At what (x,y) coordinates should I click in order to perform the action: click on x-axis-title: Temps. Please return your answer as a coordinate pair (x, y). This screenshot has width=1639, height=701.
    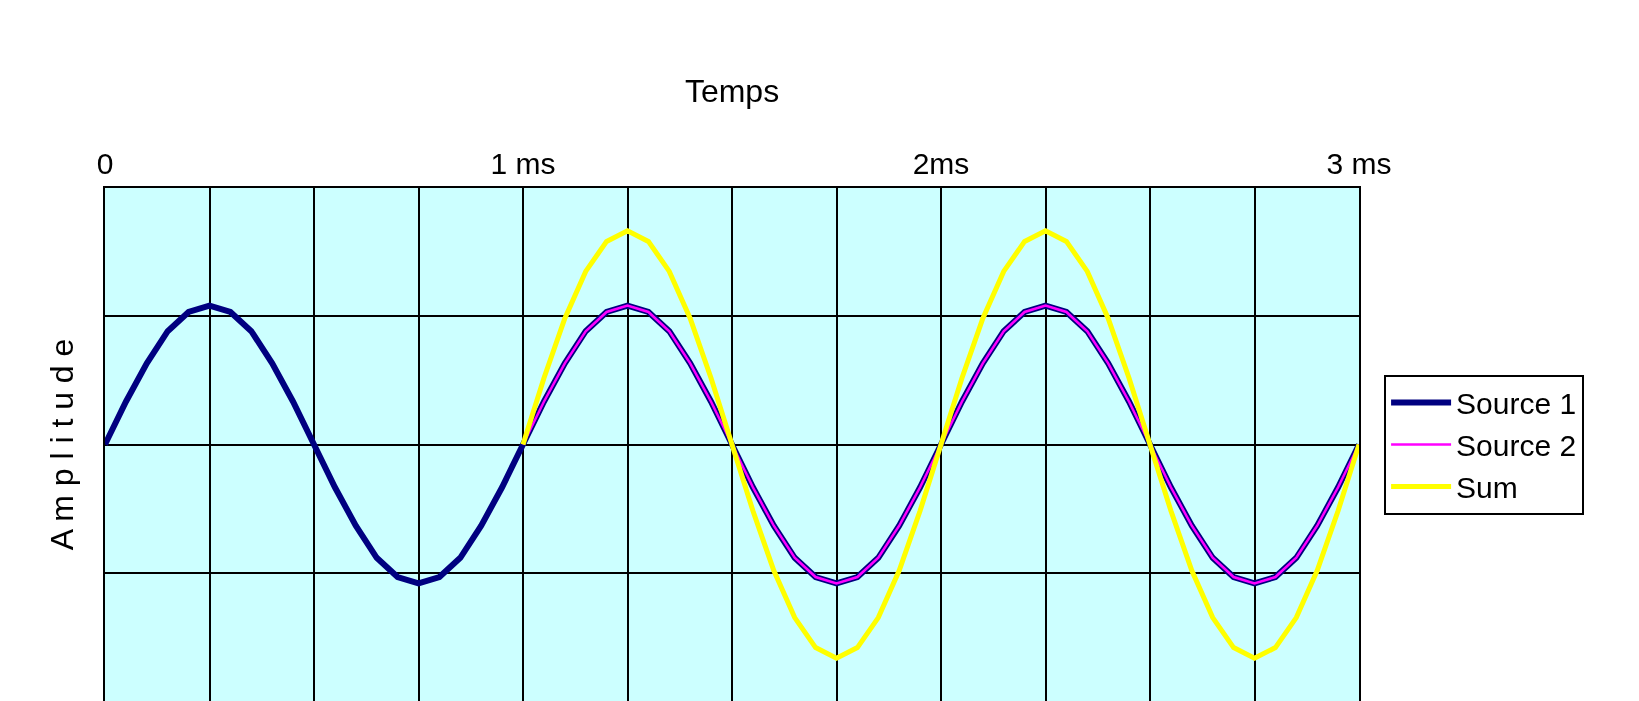
    Looking at the image, I should click on (732, 90).